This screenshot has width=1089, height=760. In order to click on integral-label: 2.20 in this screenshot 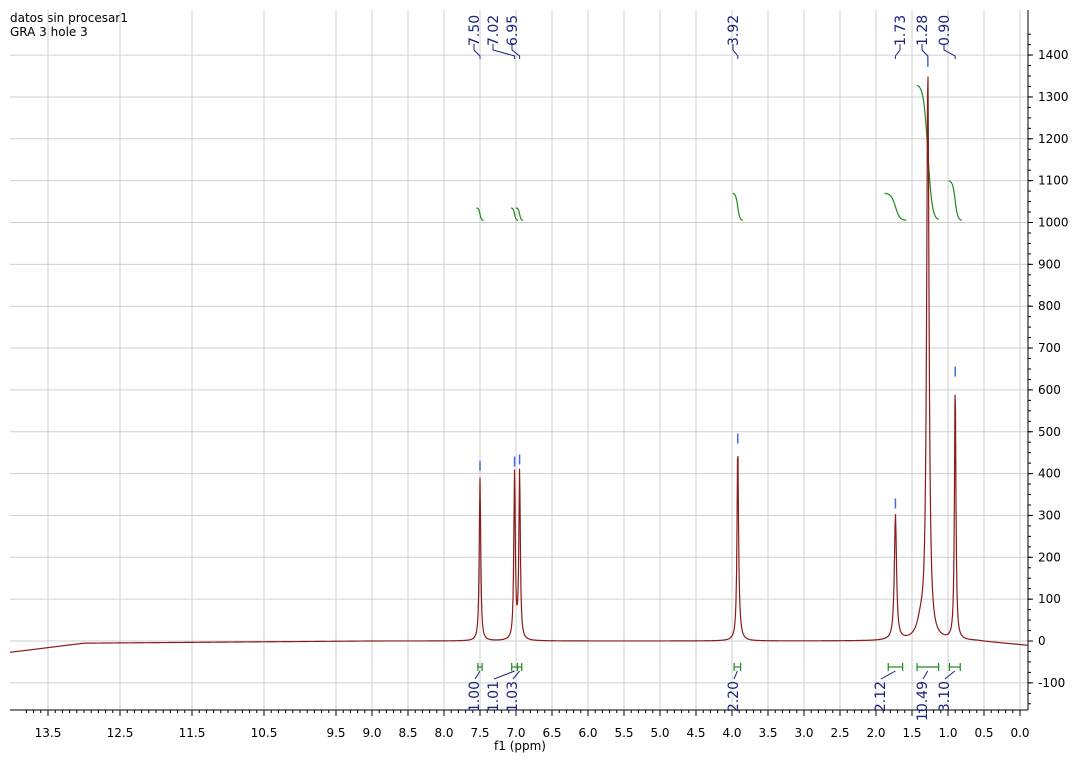, I will do `click(734, 696)`.